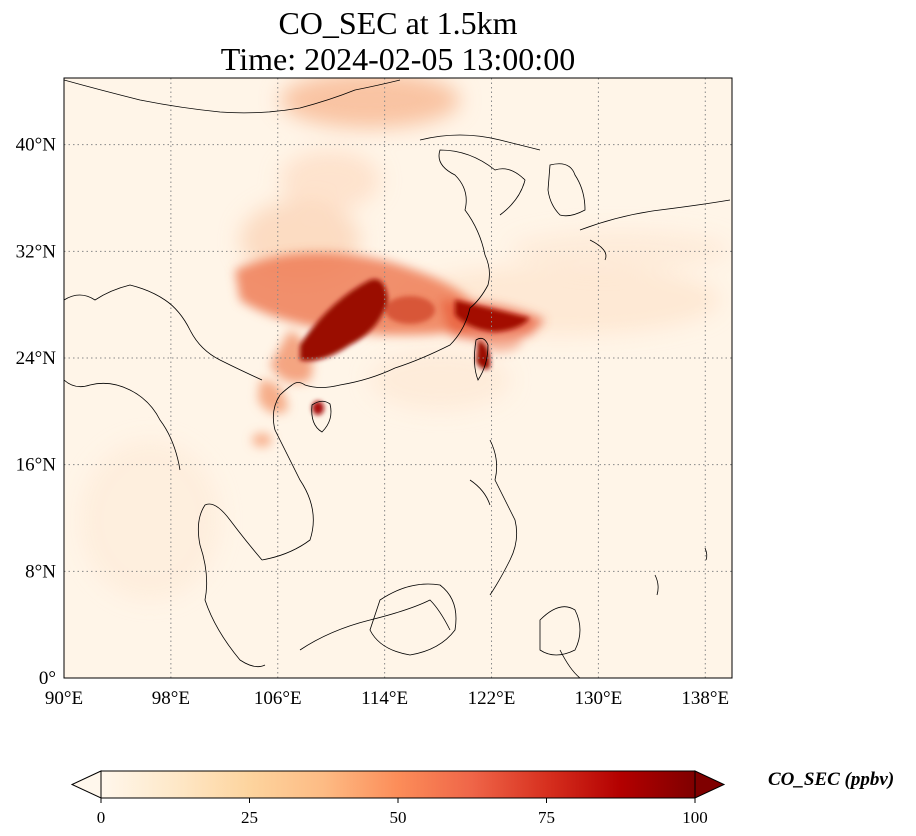 Image resolution: width=916 pixels, height=836 pixels. I want to click on colorbar-tick-label: 100, so click(695, 817).